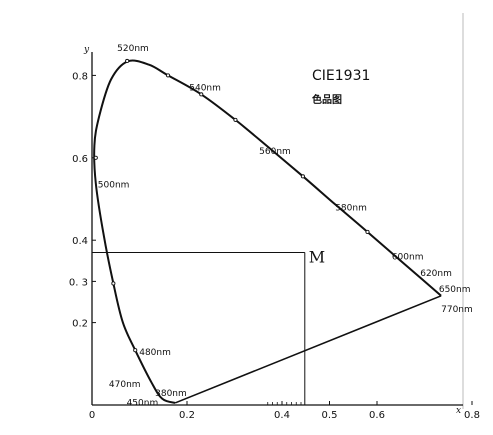  I want to click on purple-line, so click(308, 349).